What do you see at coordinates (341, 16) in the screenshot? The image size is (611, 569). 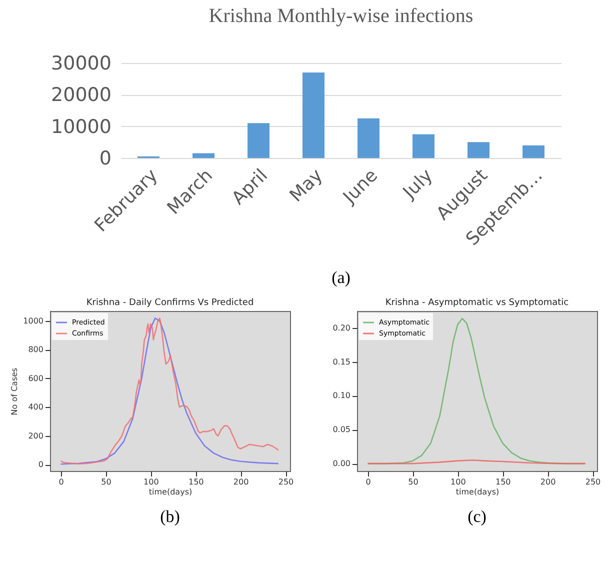 I see `chart-title: Krishna Monthly-wise infections` at bounding box center [341, 16].